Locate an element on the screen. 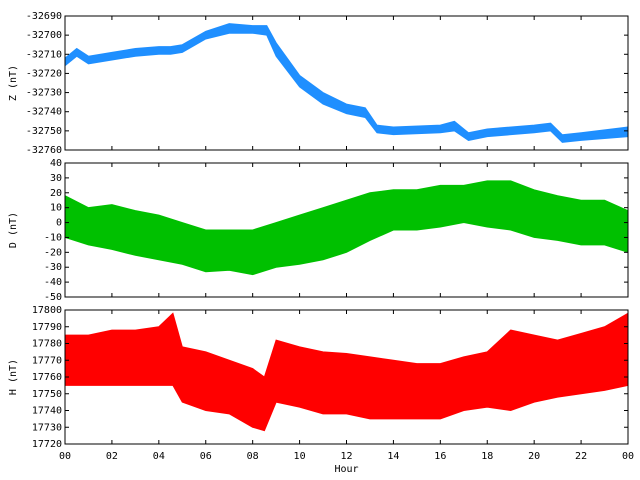 This screenshot has height=480, width=640. y-tick-label: 17720 is located at coordinates (47, 444).